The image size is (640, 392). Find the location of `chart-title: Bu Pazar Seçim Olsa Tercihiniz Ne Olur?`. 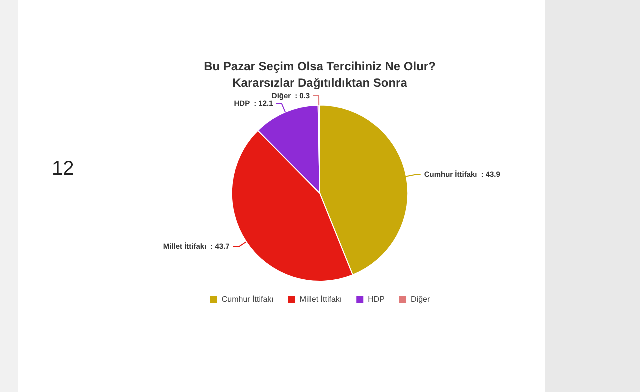

chart-title: Bu Pazar Seçim Olsa Tercihiniz Ne Olur? is located at coordinates (320, 67).